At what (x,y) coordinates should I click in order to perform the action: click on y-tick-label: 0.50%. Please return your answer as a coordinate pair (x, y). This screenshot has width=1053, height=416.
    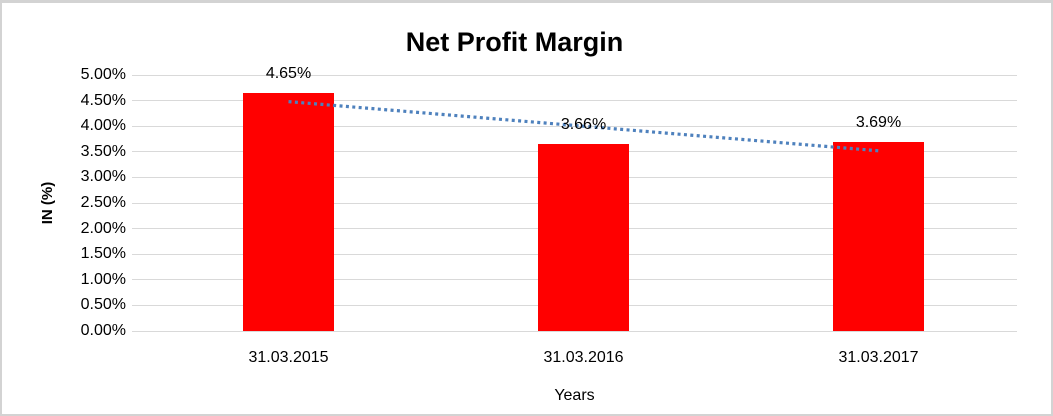
    Looking at the image, I should click on (103, 305).